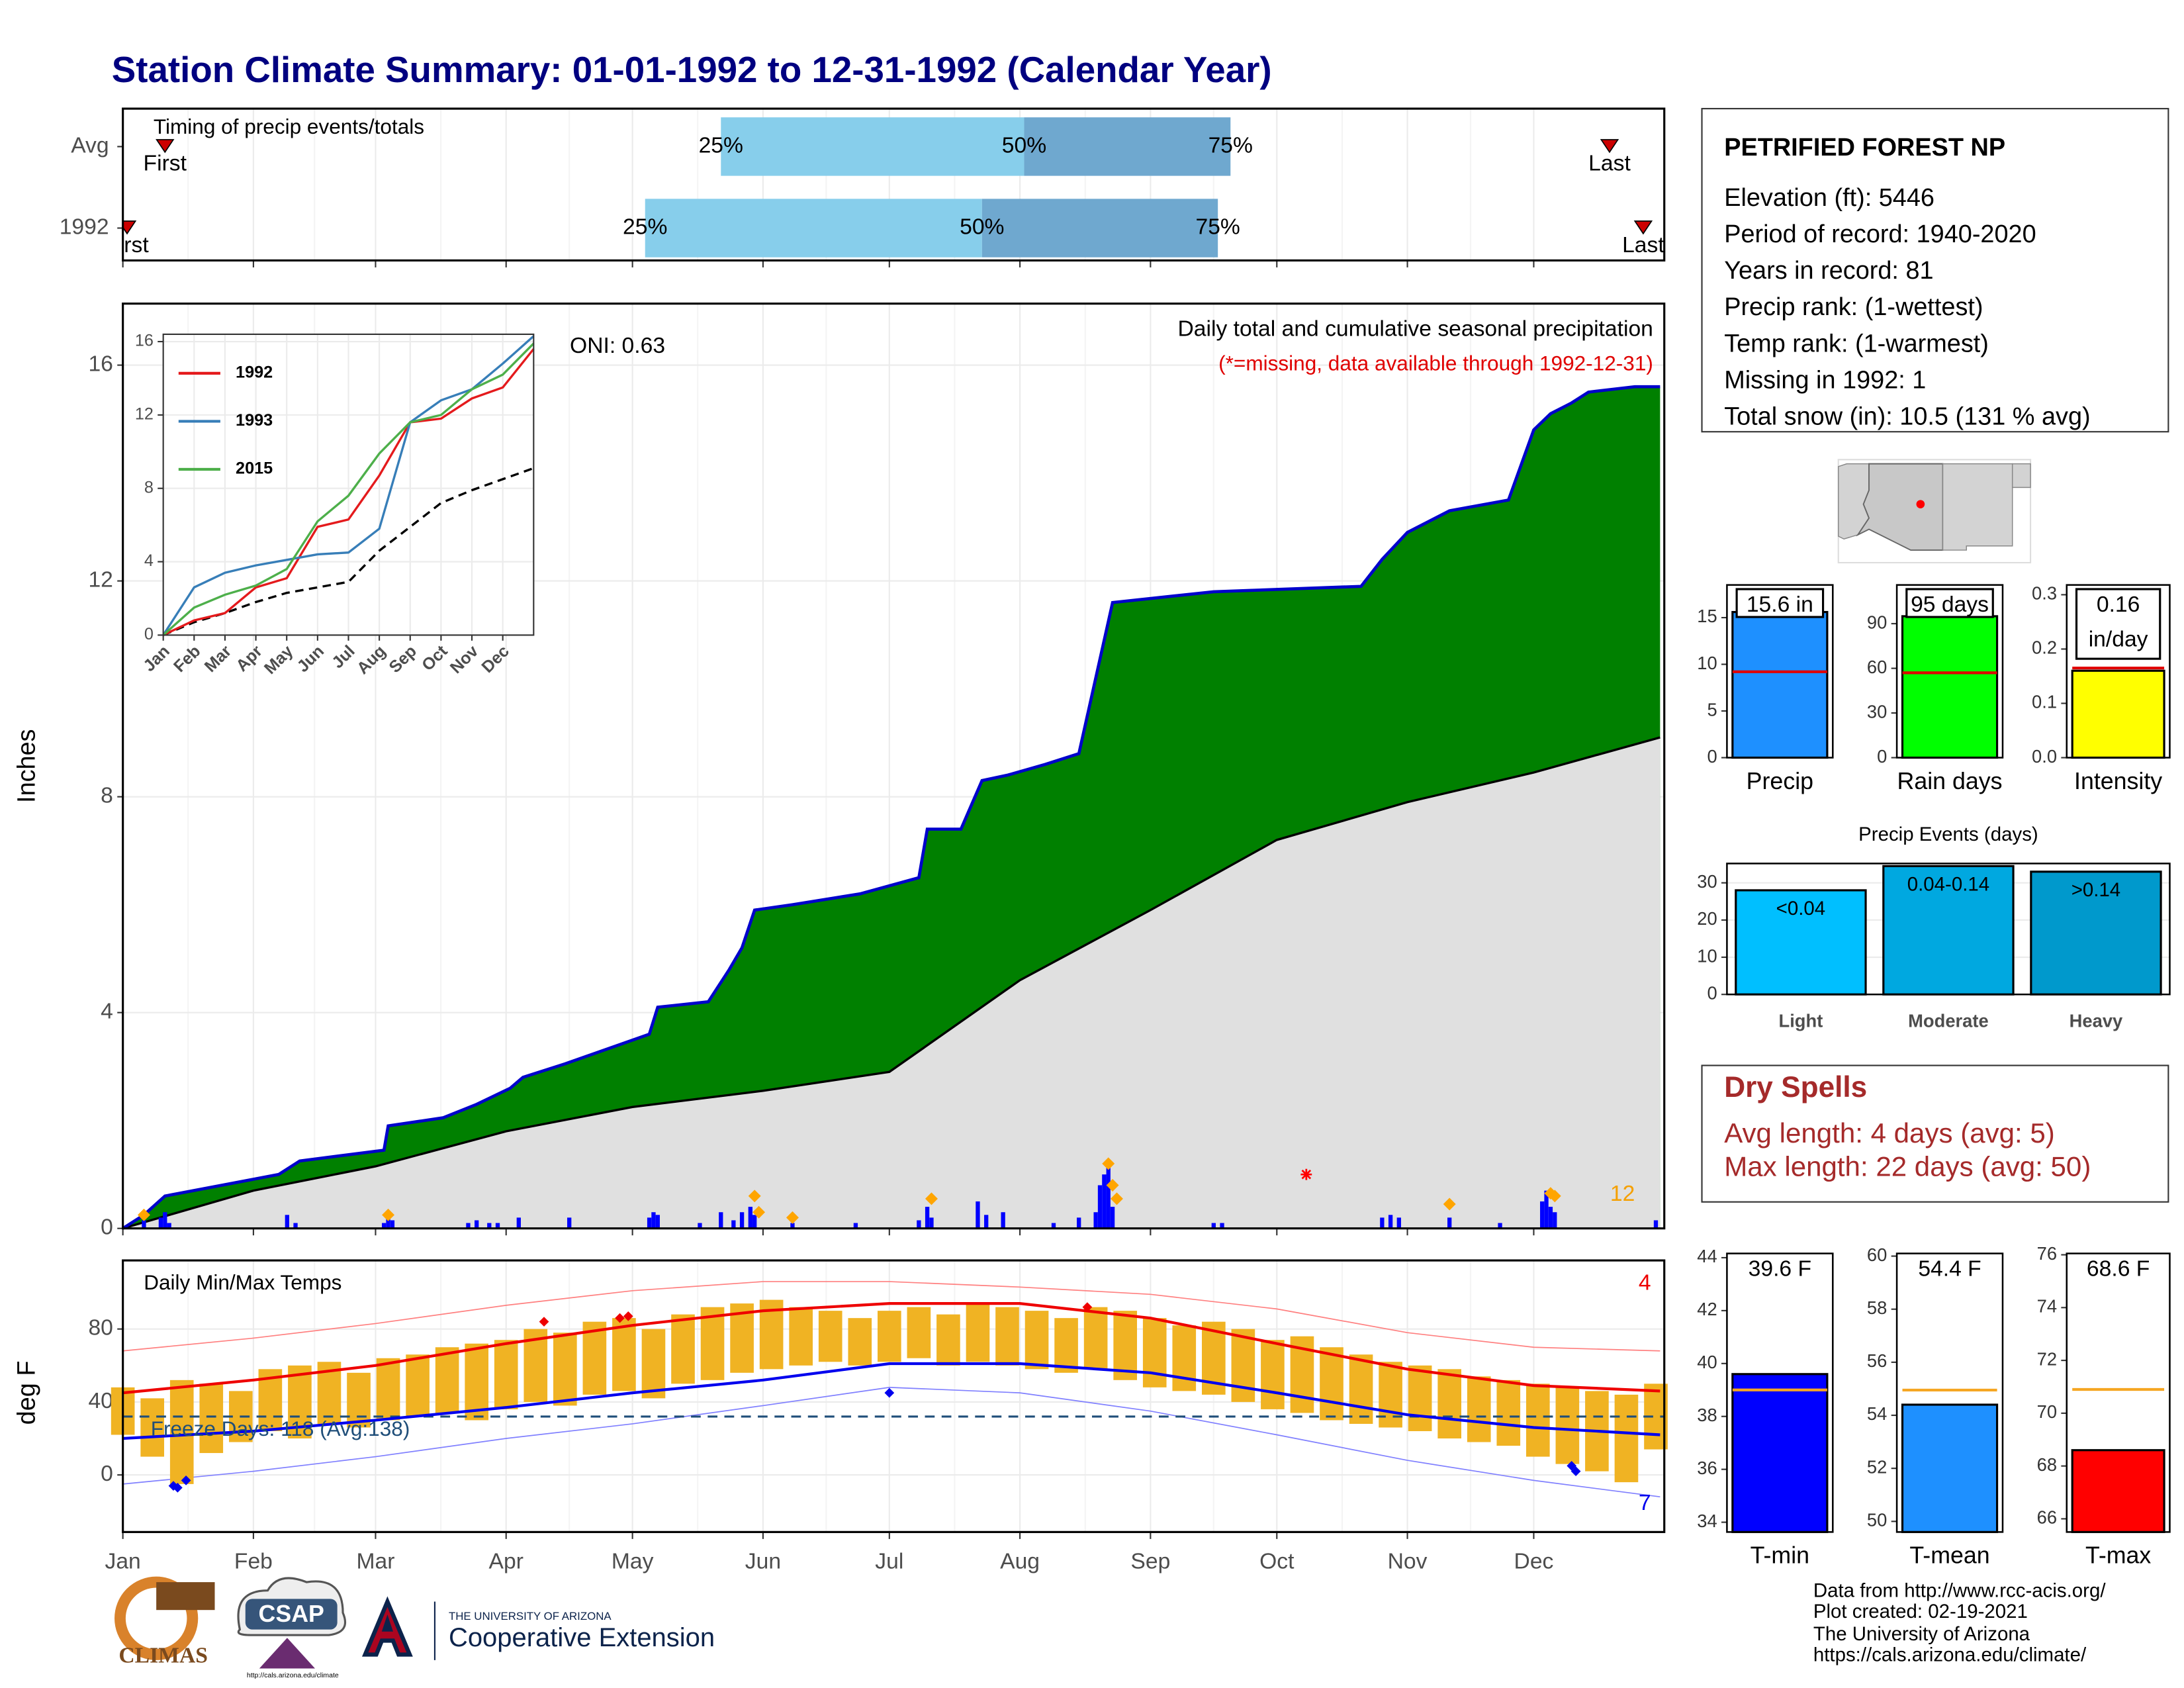  What do you see at coordinates (1880, 234) in the screenshot?
I see `info-line: Period of record: 1940-2020` at bounding box center [1880, 234].